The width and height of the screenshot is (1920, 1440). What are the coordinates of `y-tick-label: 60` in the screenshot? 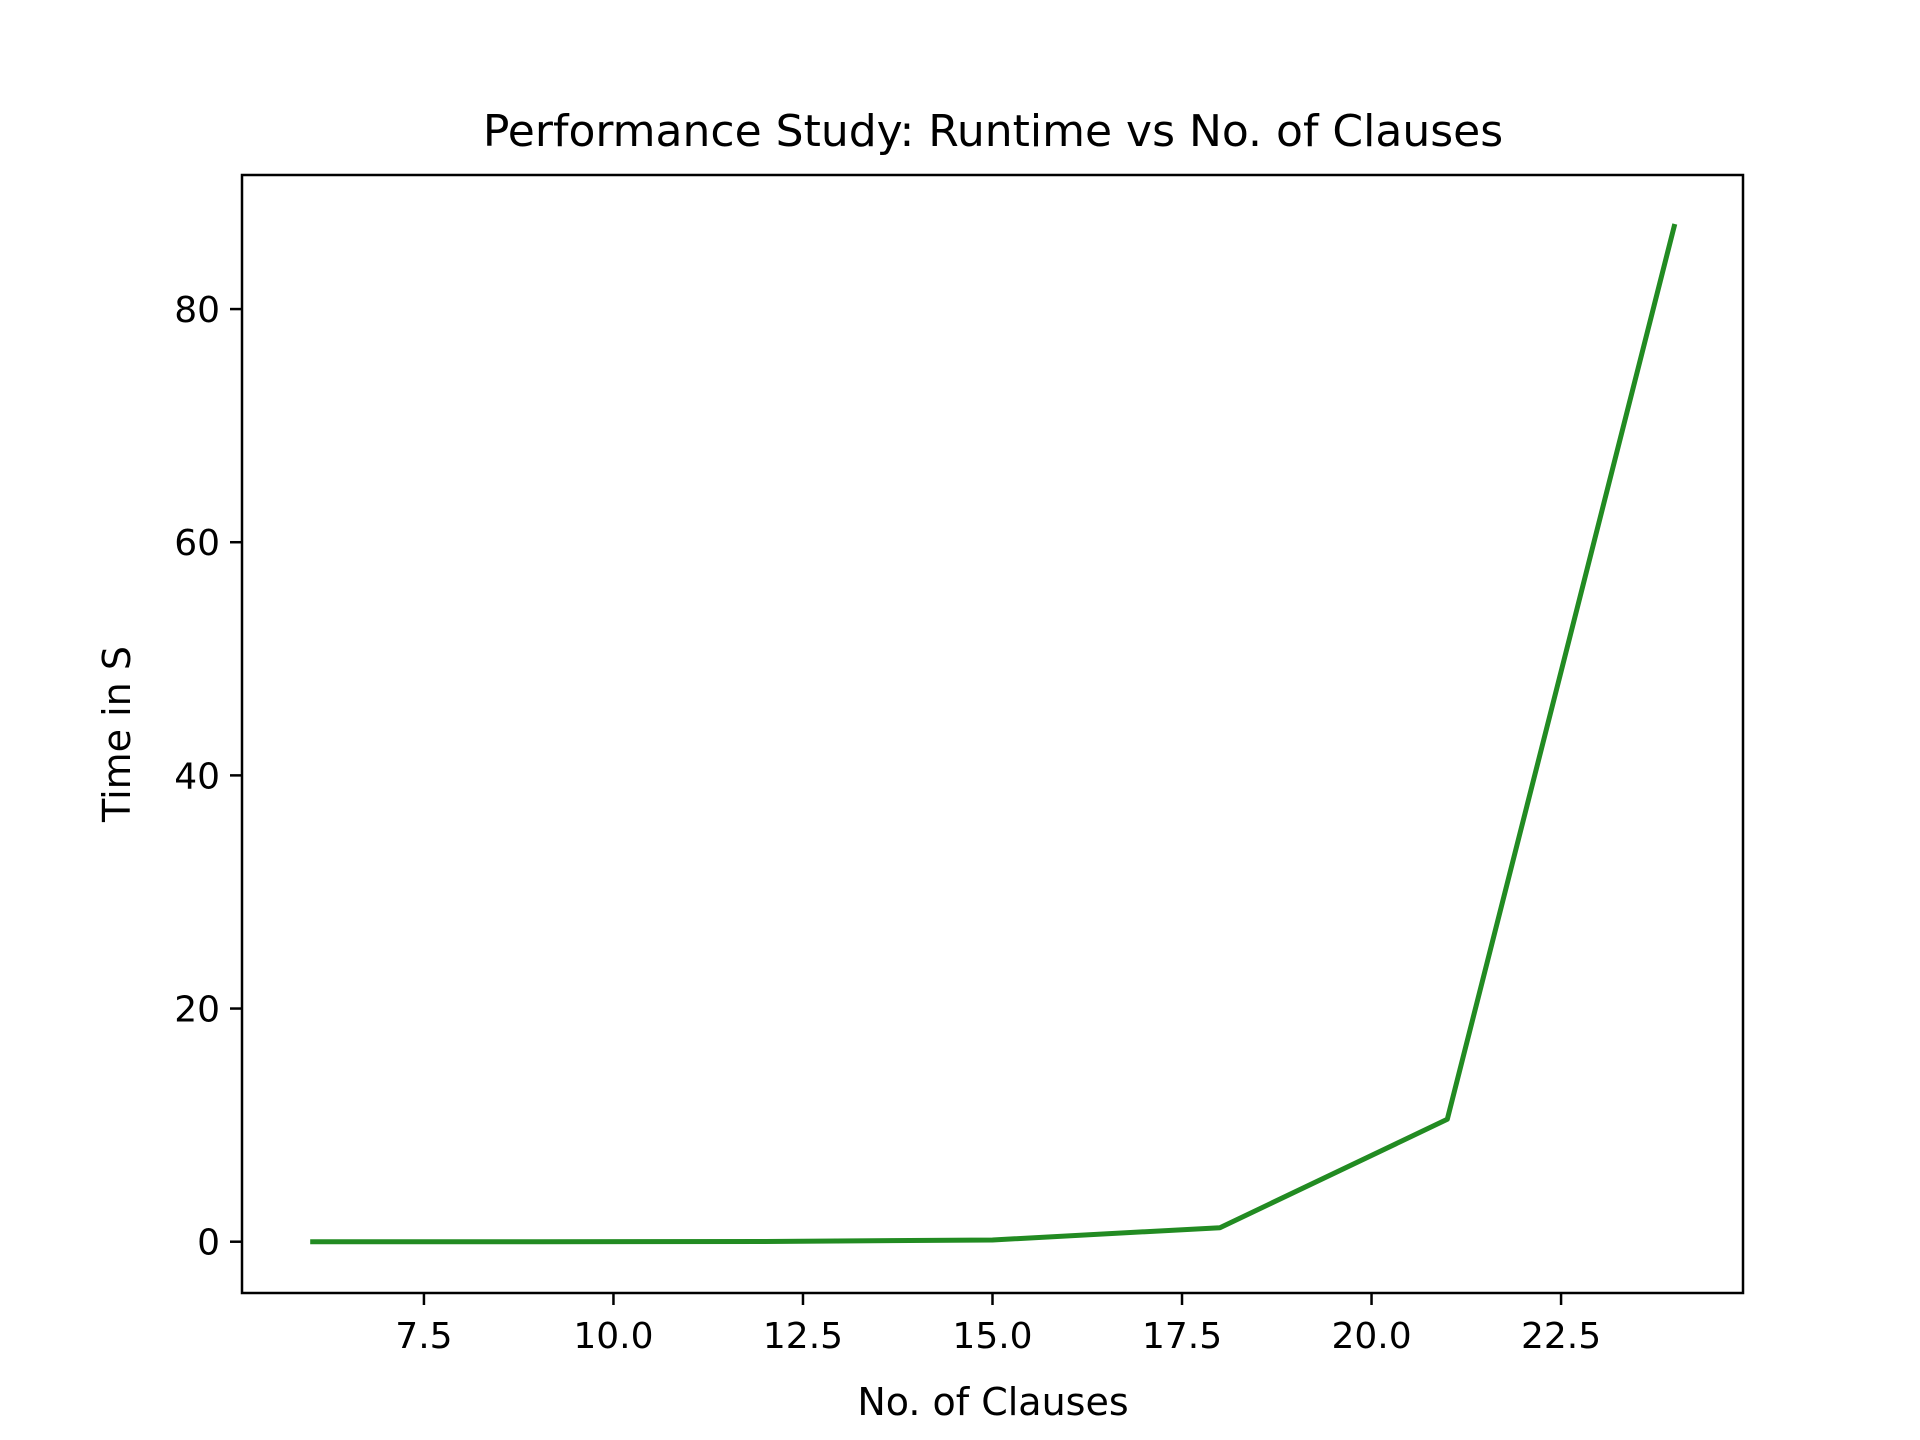 It's located at (197, 543).